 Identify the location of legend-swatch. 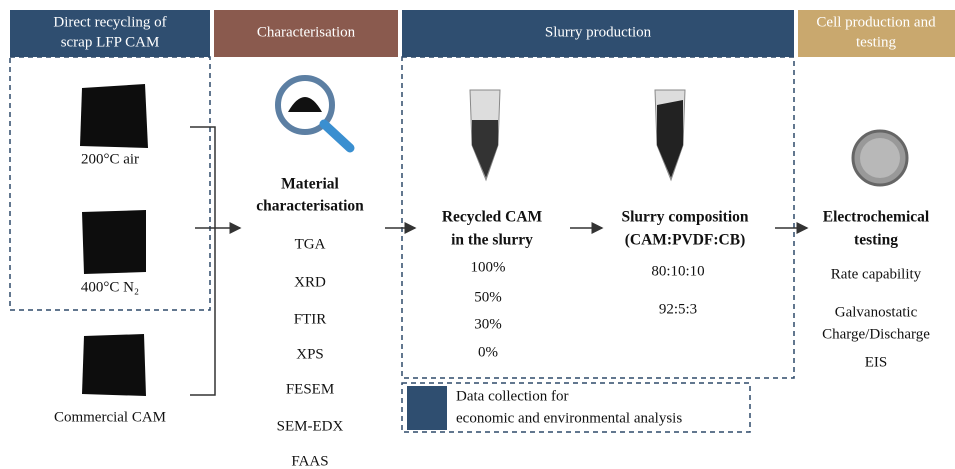
(427, 408).